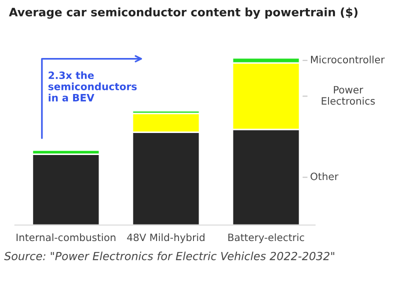  What do you see at coordinates (266, 238) in the screenshot?
I see `x-tick-label: Battery-electric` at bounding box center [266, 238].